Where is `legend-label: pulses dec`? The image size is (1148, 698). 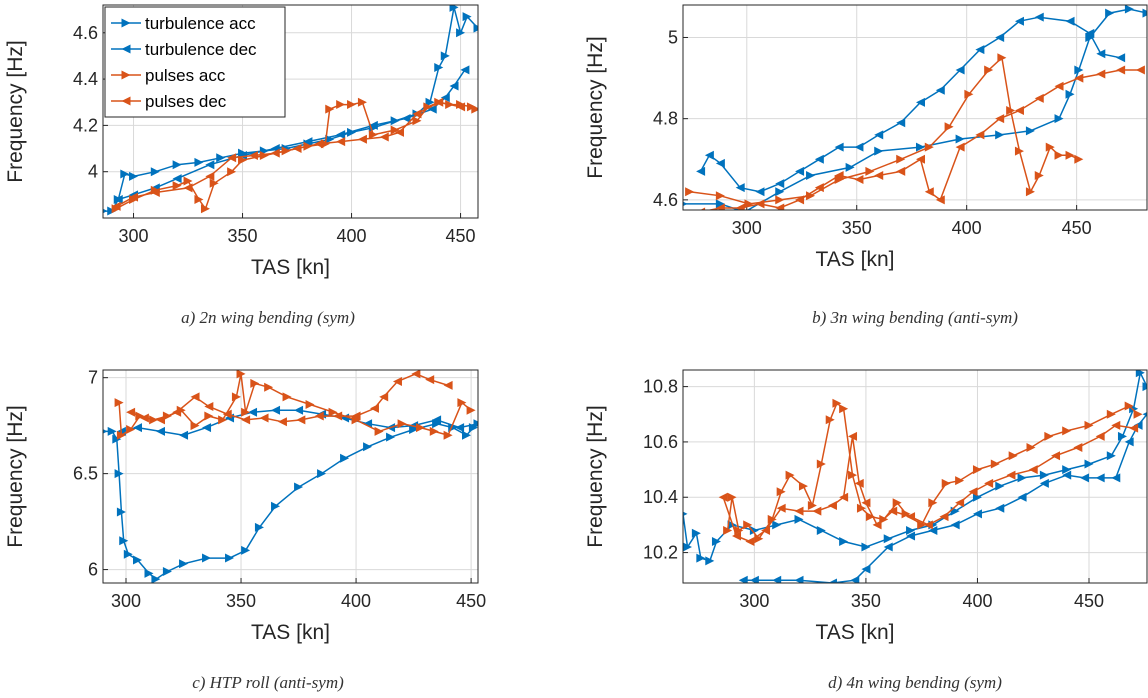 legend-label: pulses dec is located at coordinates (186, 101).